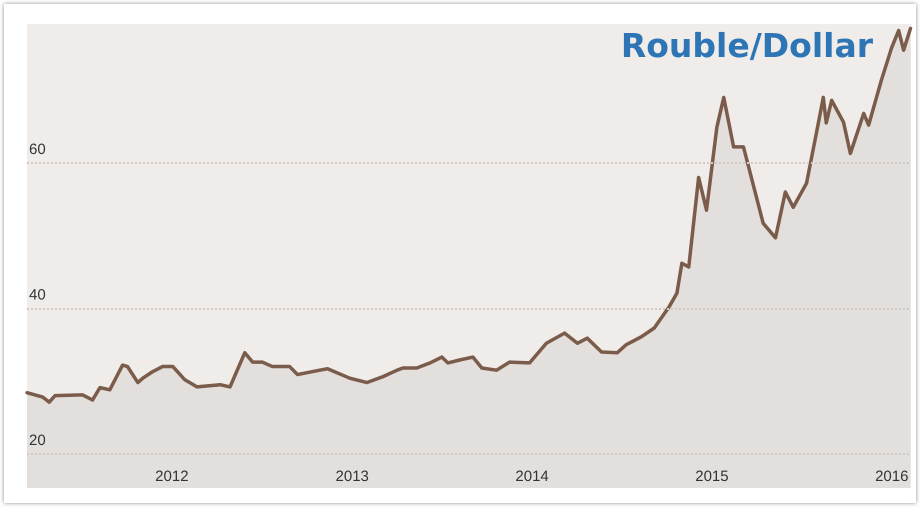  What do you see at coordinates (37, 440) in the screenshot?
I see `y-tick-label: 20` at bounding box center [37, 440].